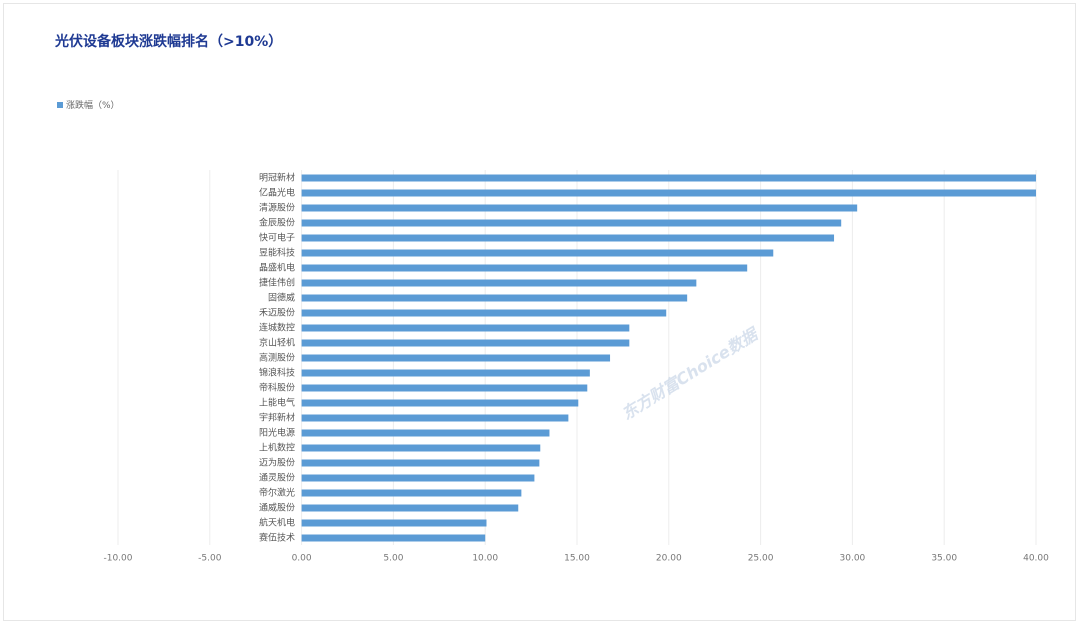 The width and height of the screenshot is (1080, 630). I want to click on y-tick-label: 上机数控, so click(277, 448).